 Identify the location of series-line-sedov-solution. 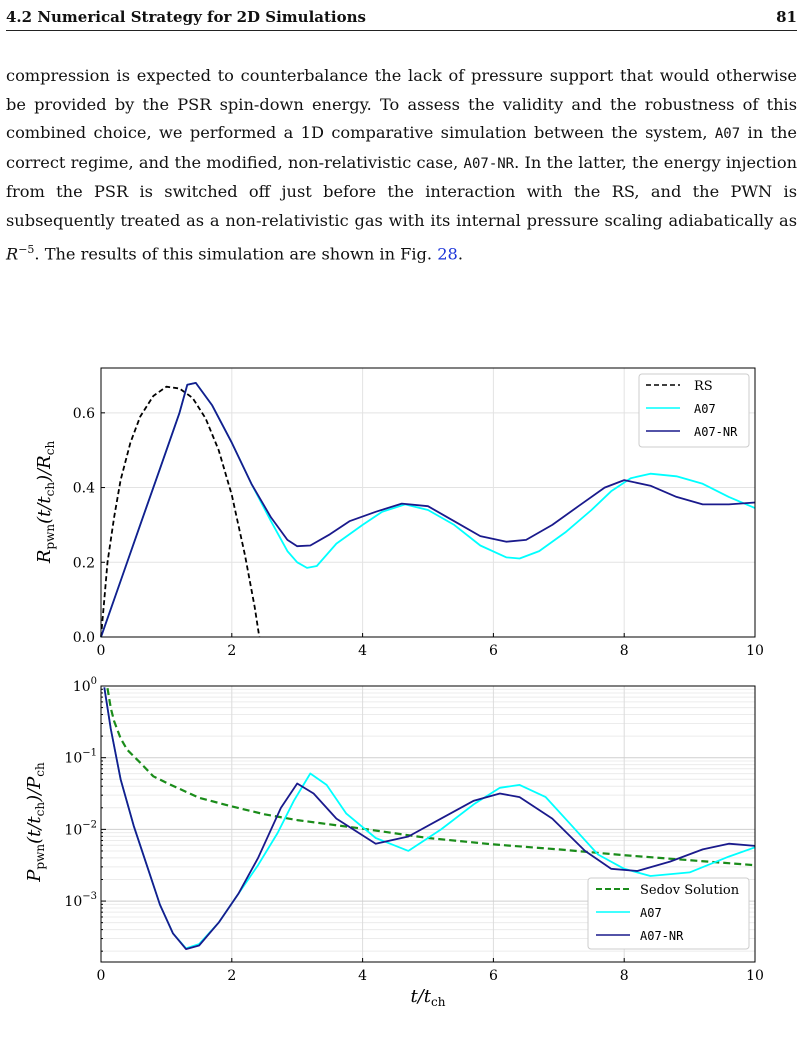
(431, 777).